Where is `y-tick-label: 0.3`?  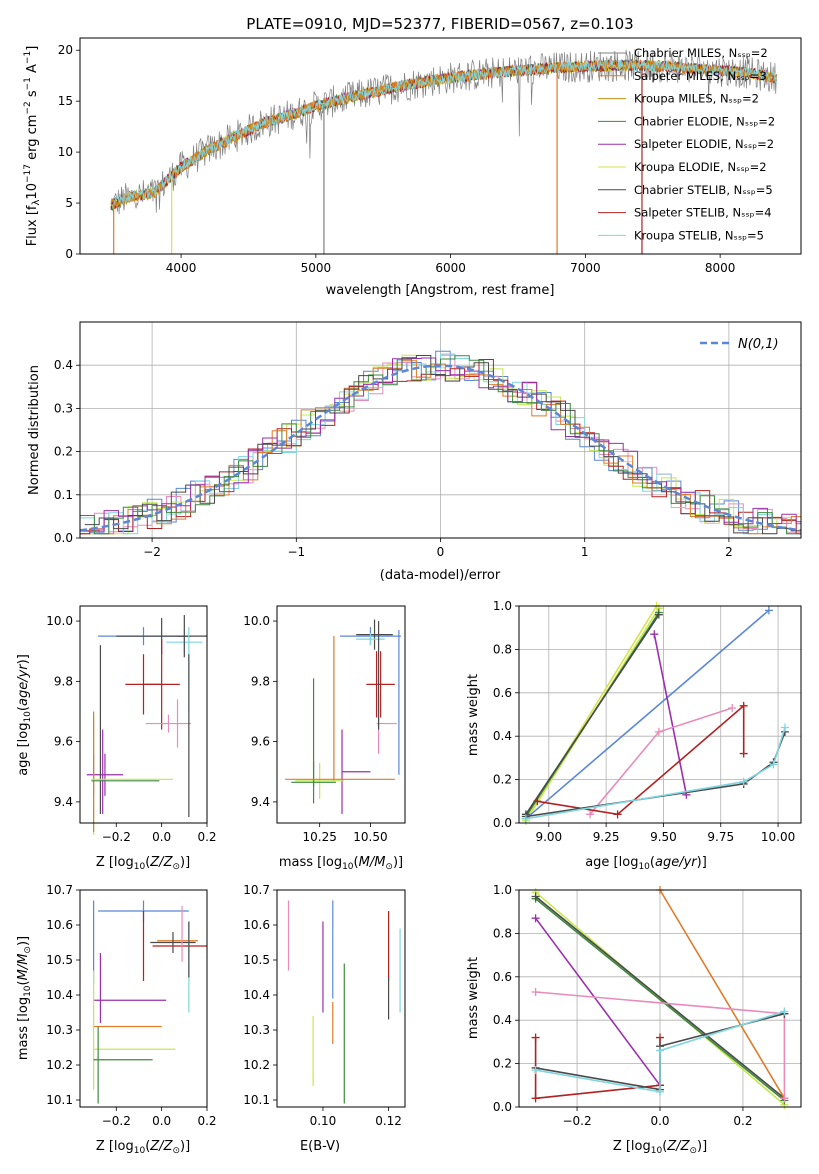 y-tick-label: 0.3 is located at coordinates (63, 408).